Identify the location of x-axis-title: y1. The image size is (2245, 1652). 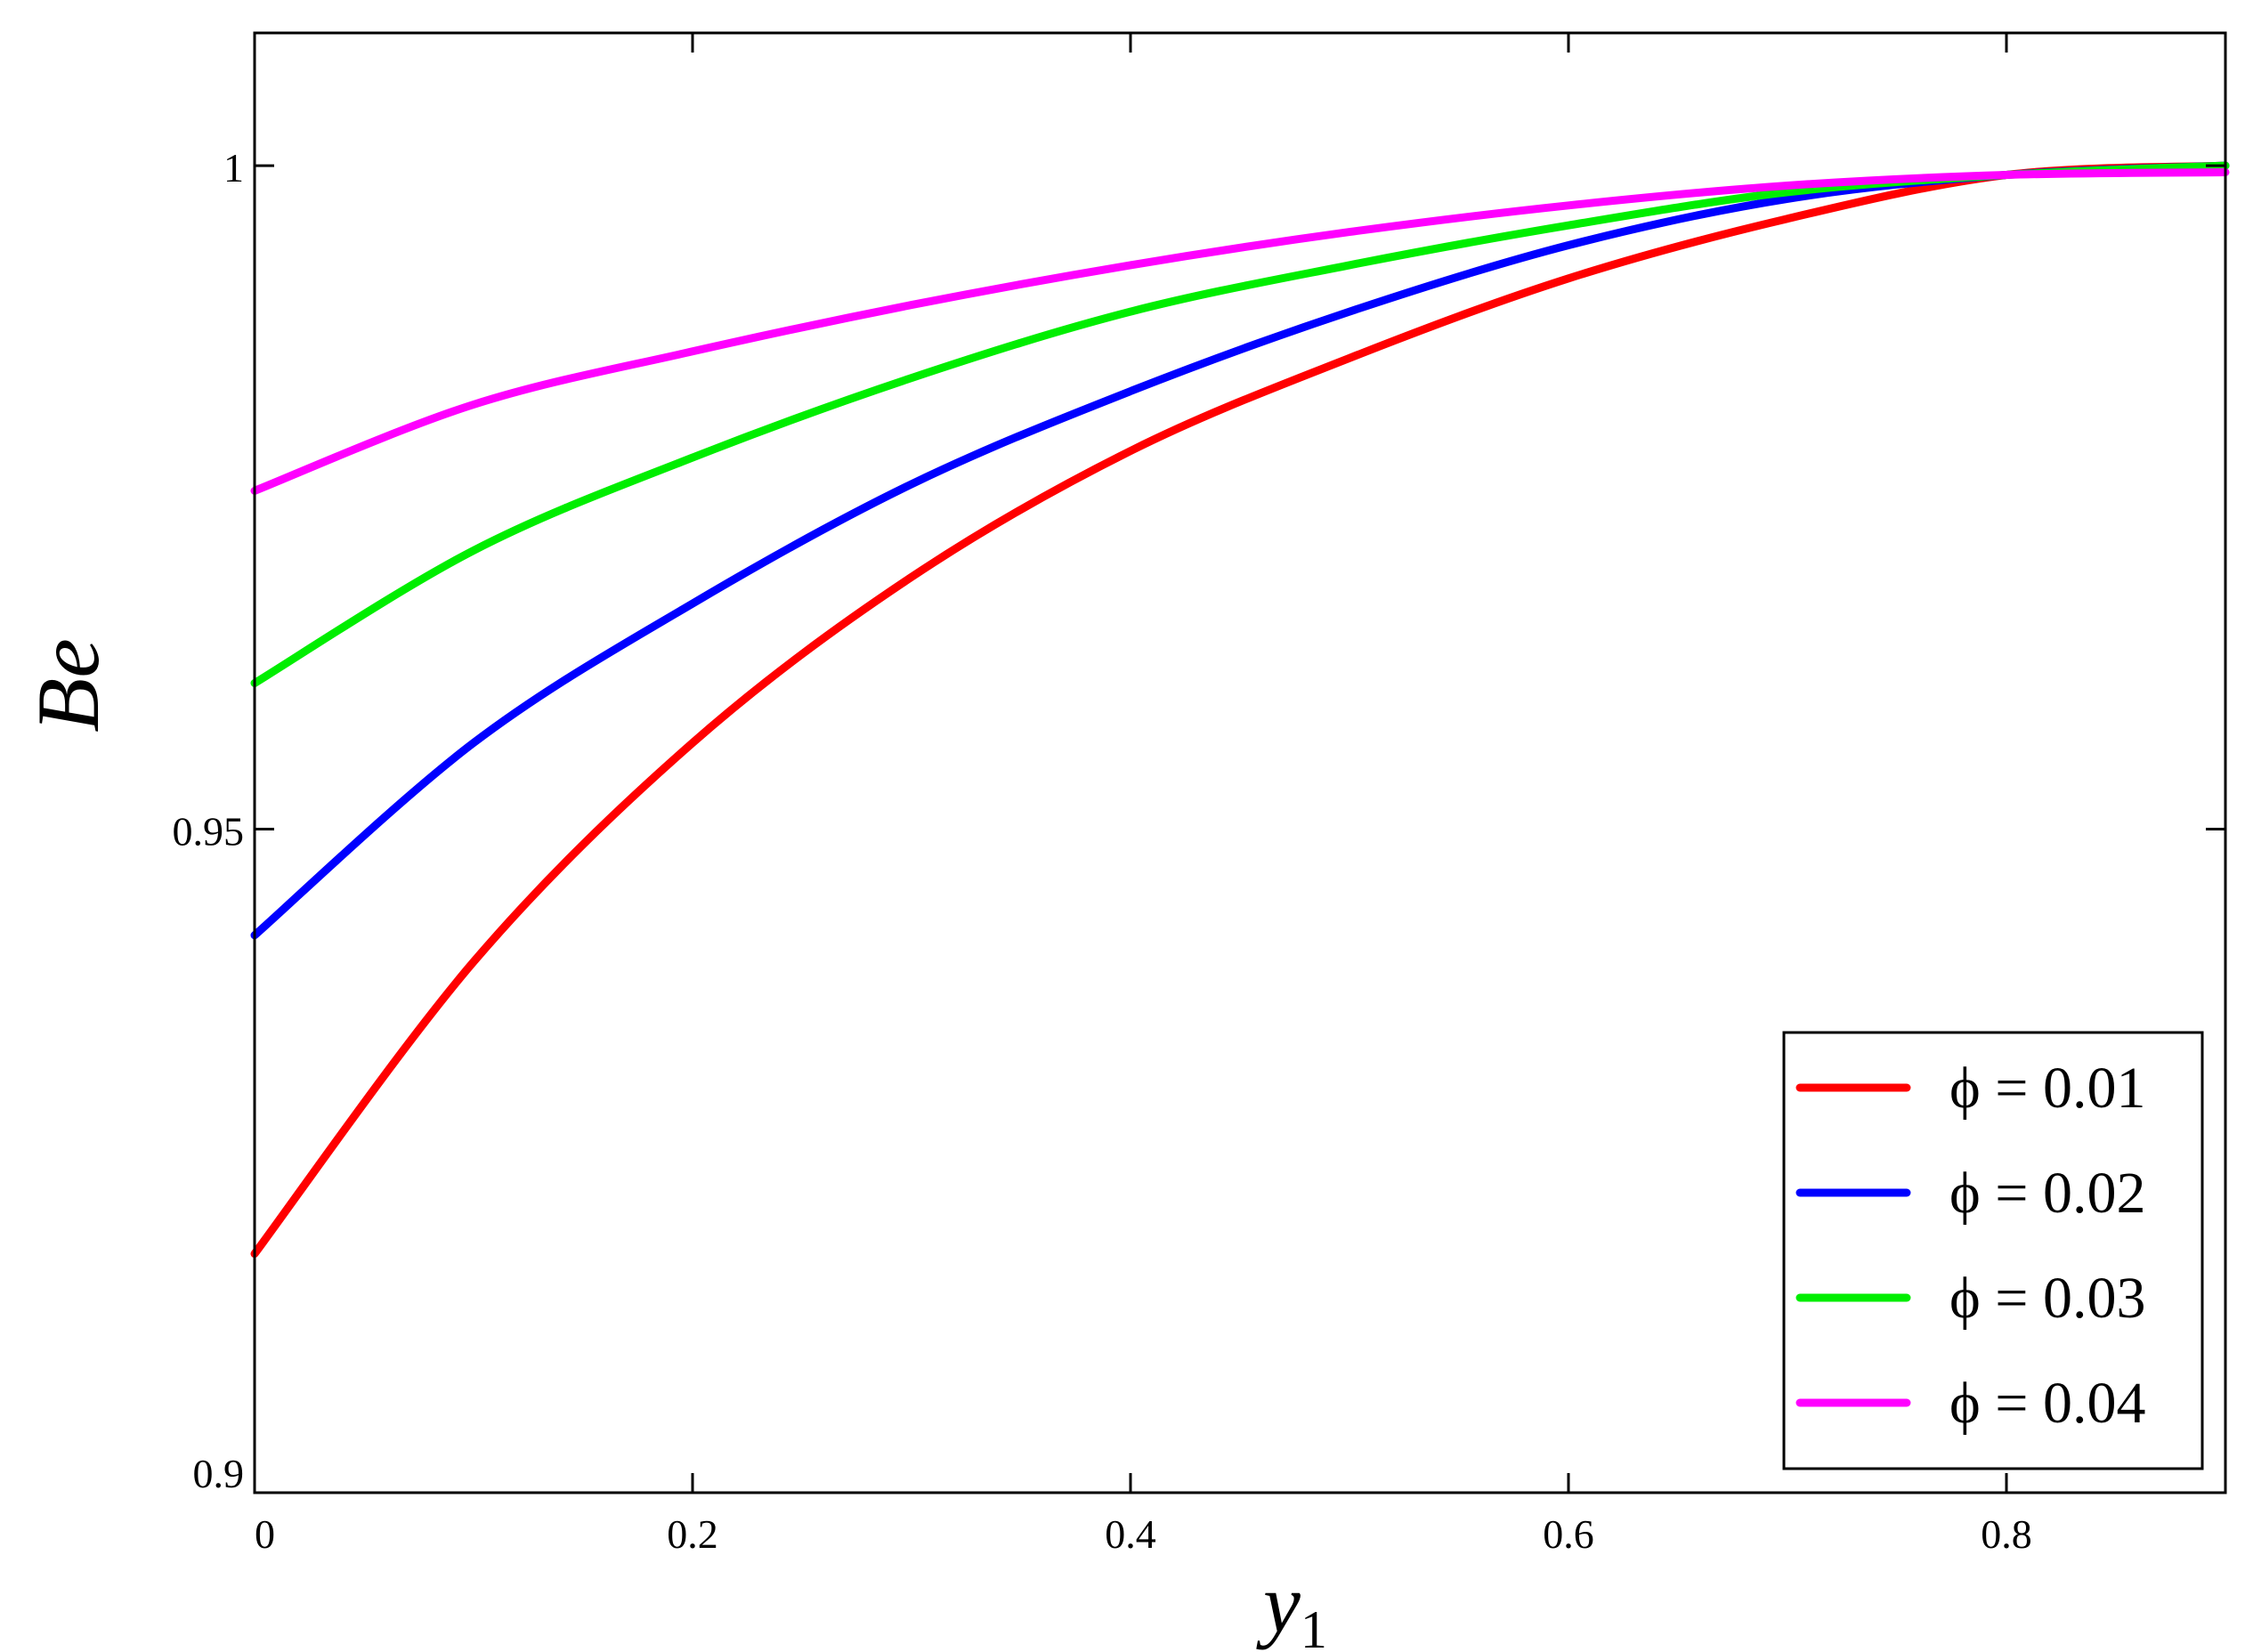
(1291, 1605).